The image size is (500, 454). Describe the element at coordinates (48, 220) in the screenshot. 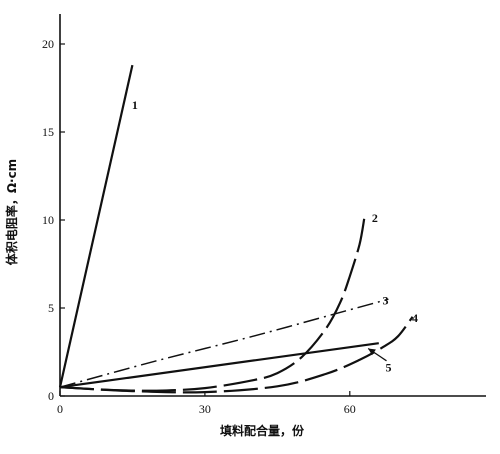

I see `y-tick-label: 10` at that location.